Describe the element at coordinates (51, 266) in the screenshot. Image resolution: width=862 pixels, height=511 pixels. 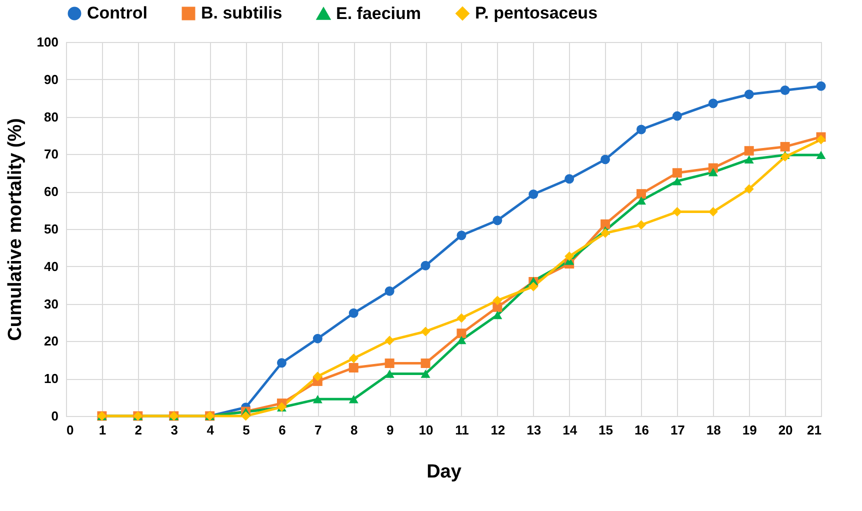
I see `y-tick-label: 40` at that location.